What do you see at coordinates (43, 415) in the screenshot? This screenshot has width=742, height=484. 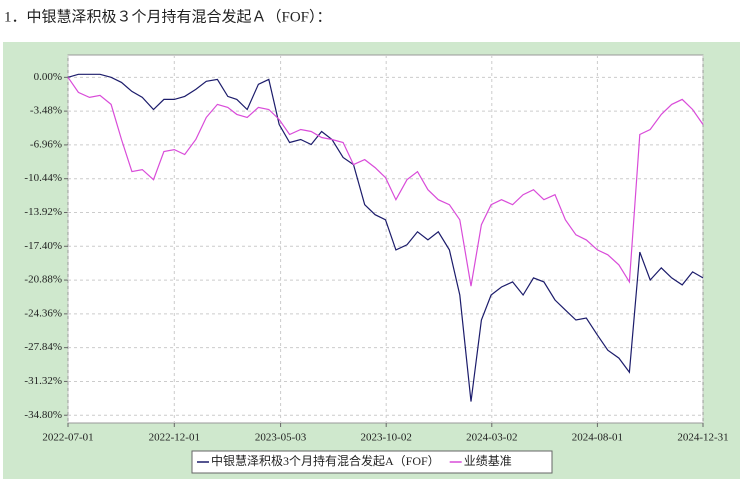 I see `y-tick-label: -34.80%` at bounding box center [43, 415].